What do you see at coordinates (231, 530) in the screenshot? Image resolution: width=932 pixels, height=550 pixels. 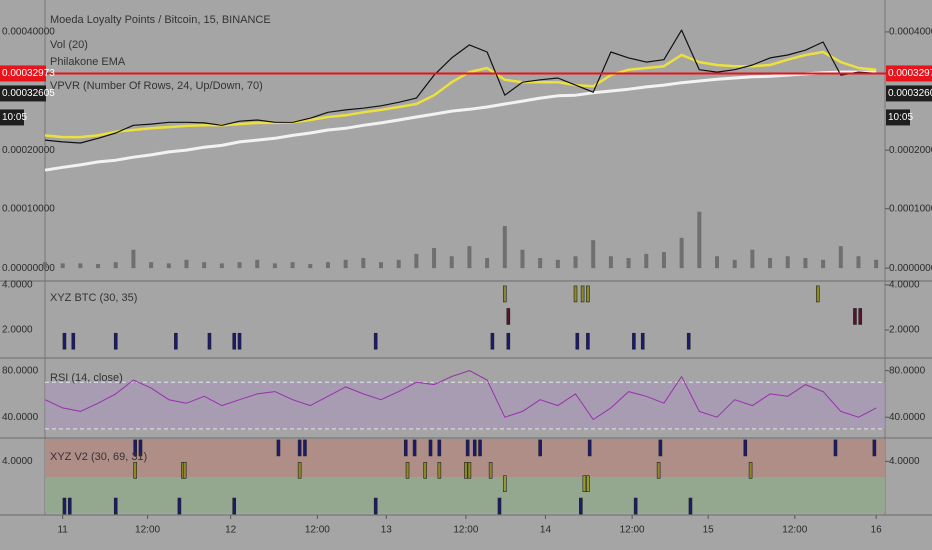 I see `x-tick-label: 12` at bounding box center [231, 530].